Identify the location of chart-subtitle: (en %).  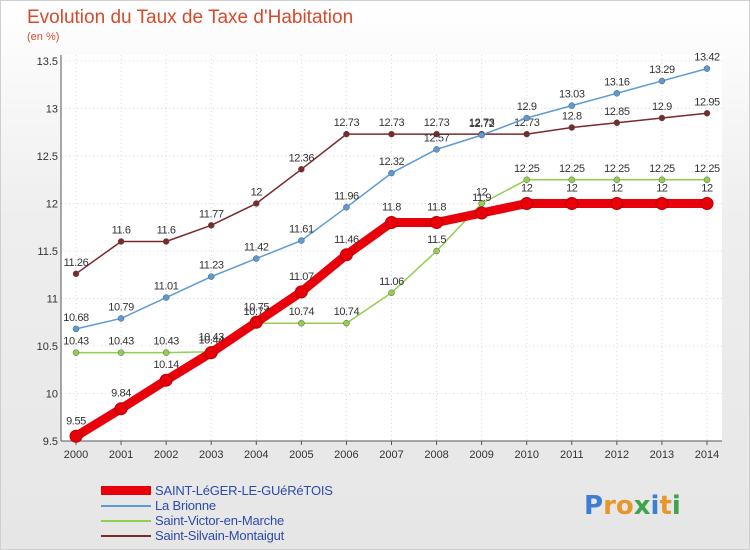
(43, 37).